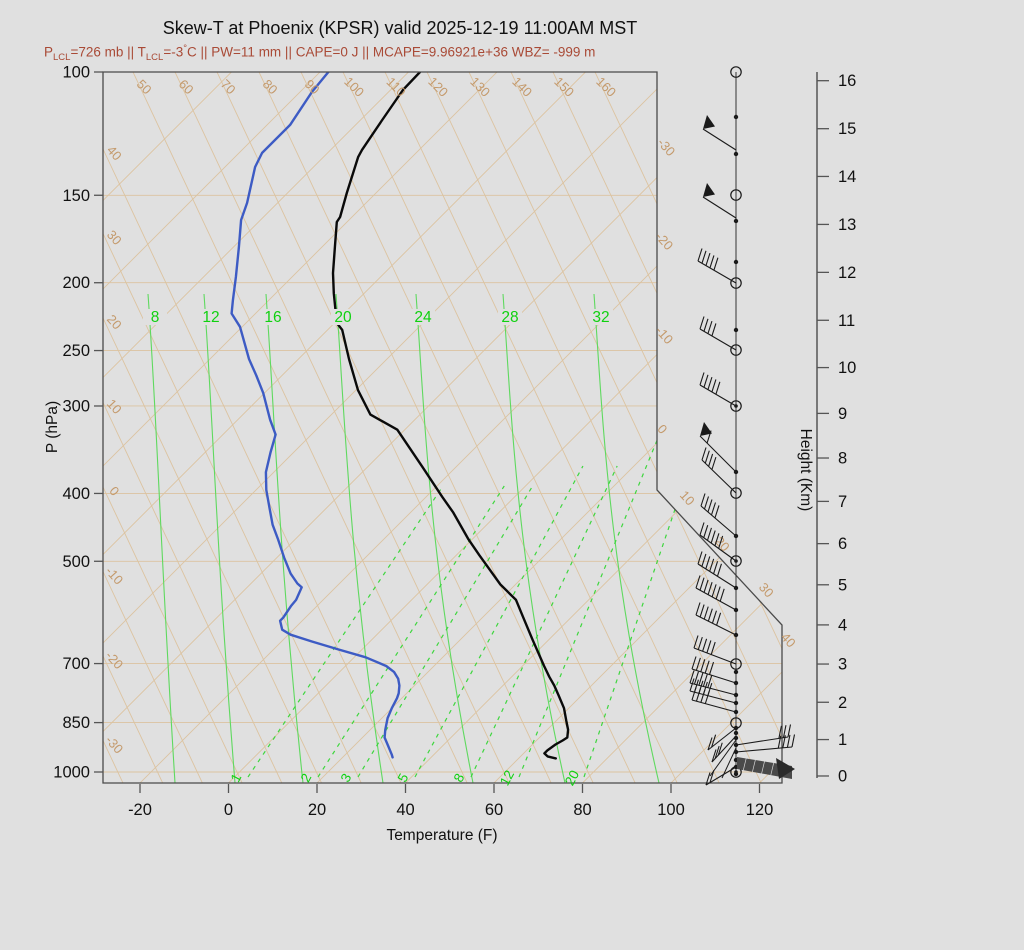  I want to click on svg-text: 140, so click(522, 87).